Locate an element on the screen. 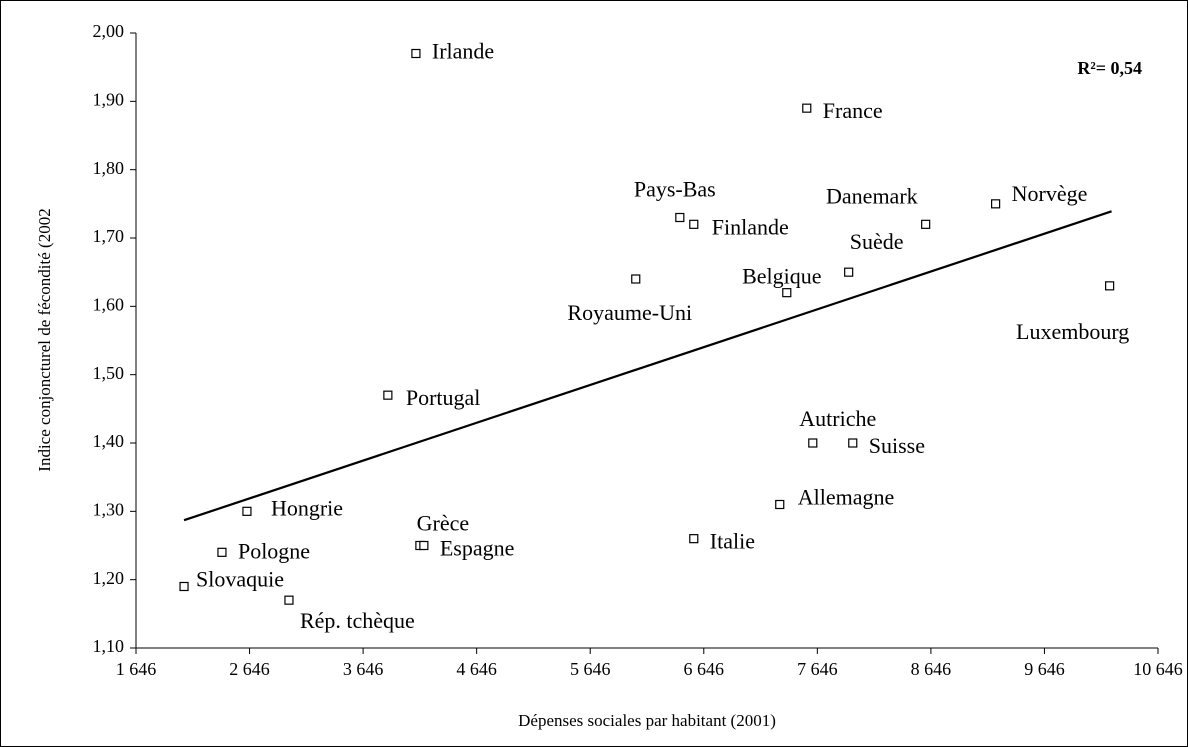 Image resolution: width=1188 pixels, height=747 pixels. point-label: Suède is located at coordinates (877, 241).